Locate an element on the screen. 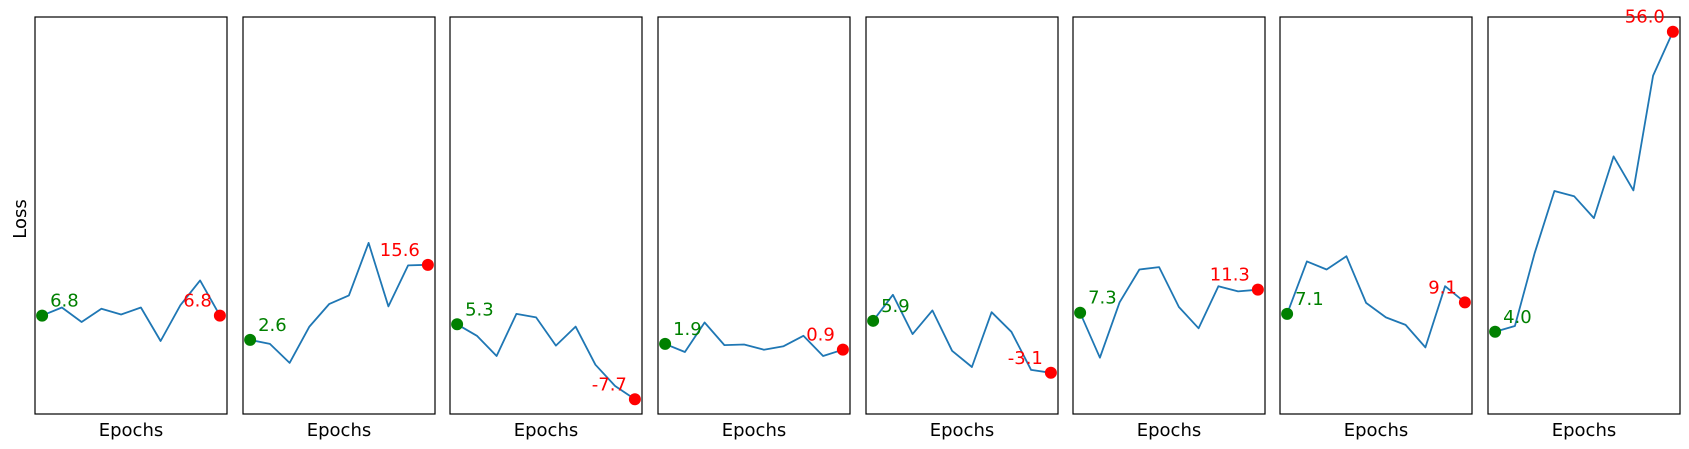 The image size is (1689, 449). end-value-label: 15.6 is located at coordinates (400, 250).